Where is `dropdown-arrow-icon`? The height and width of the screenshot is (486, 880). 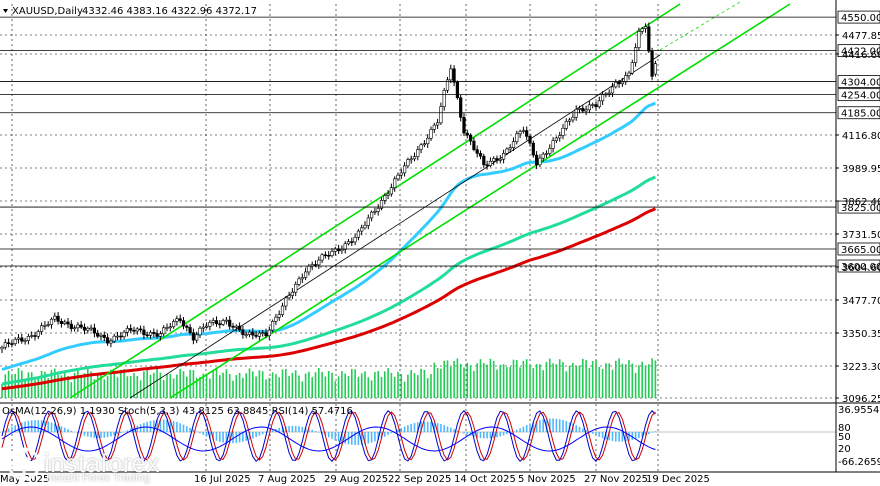 dropdown-arrow-icon is located at coordinates (5, 11).